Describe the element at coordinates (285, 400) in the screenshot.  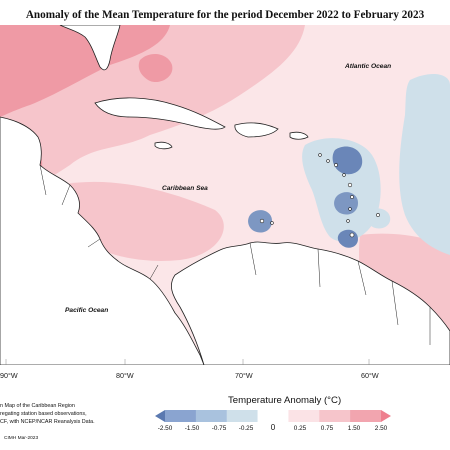
I see `legend-title: Temperature Anomaly (°C)` at that location.